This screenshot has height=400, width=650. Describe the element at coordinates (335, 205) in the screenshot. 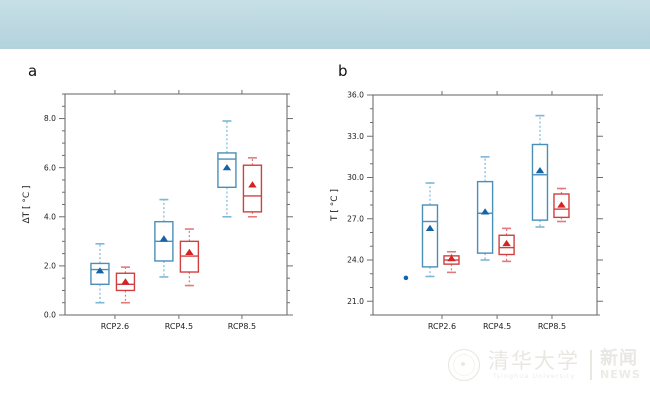

I see `svg-text: T [ °C ]` at that location.